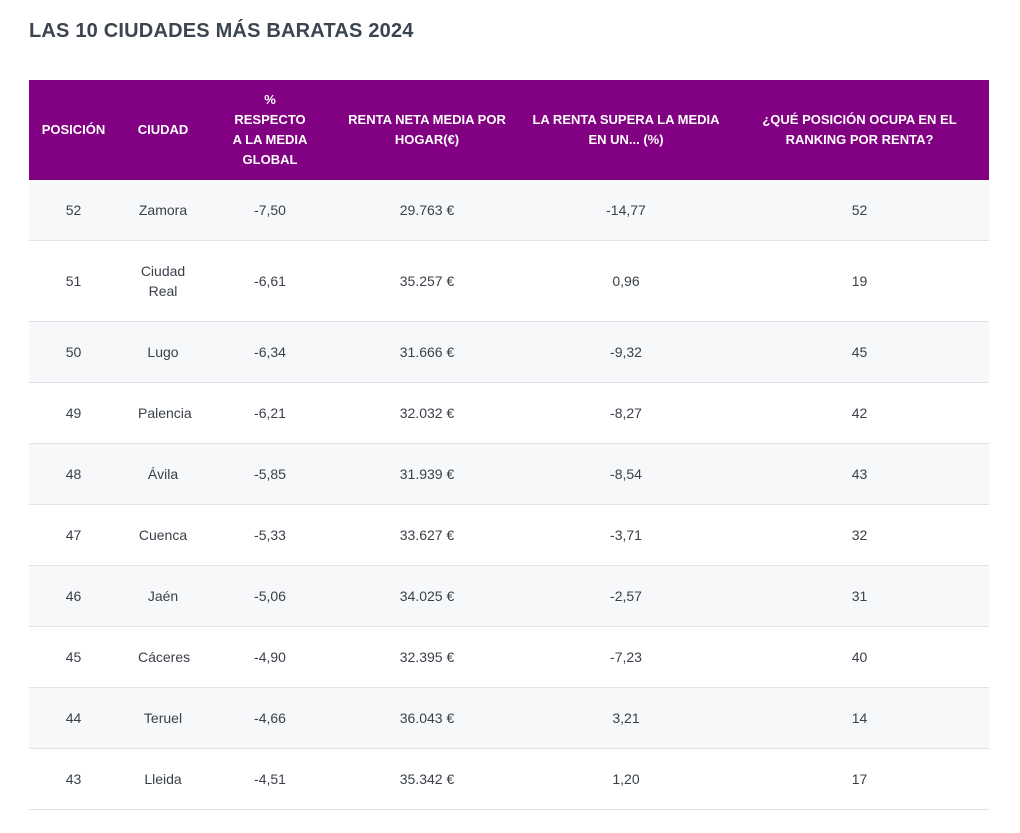 The height and width of the screenshot is (833, 1020). Describe the element at coordinates (626, 413) in the screenshot. I see `table-cell: -8,27` at that location.